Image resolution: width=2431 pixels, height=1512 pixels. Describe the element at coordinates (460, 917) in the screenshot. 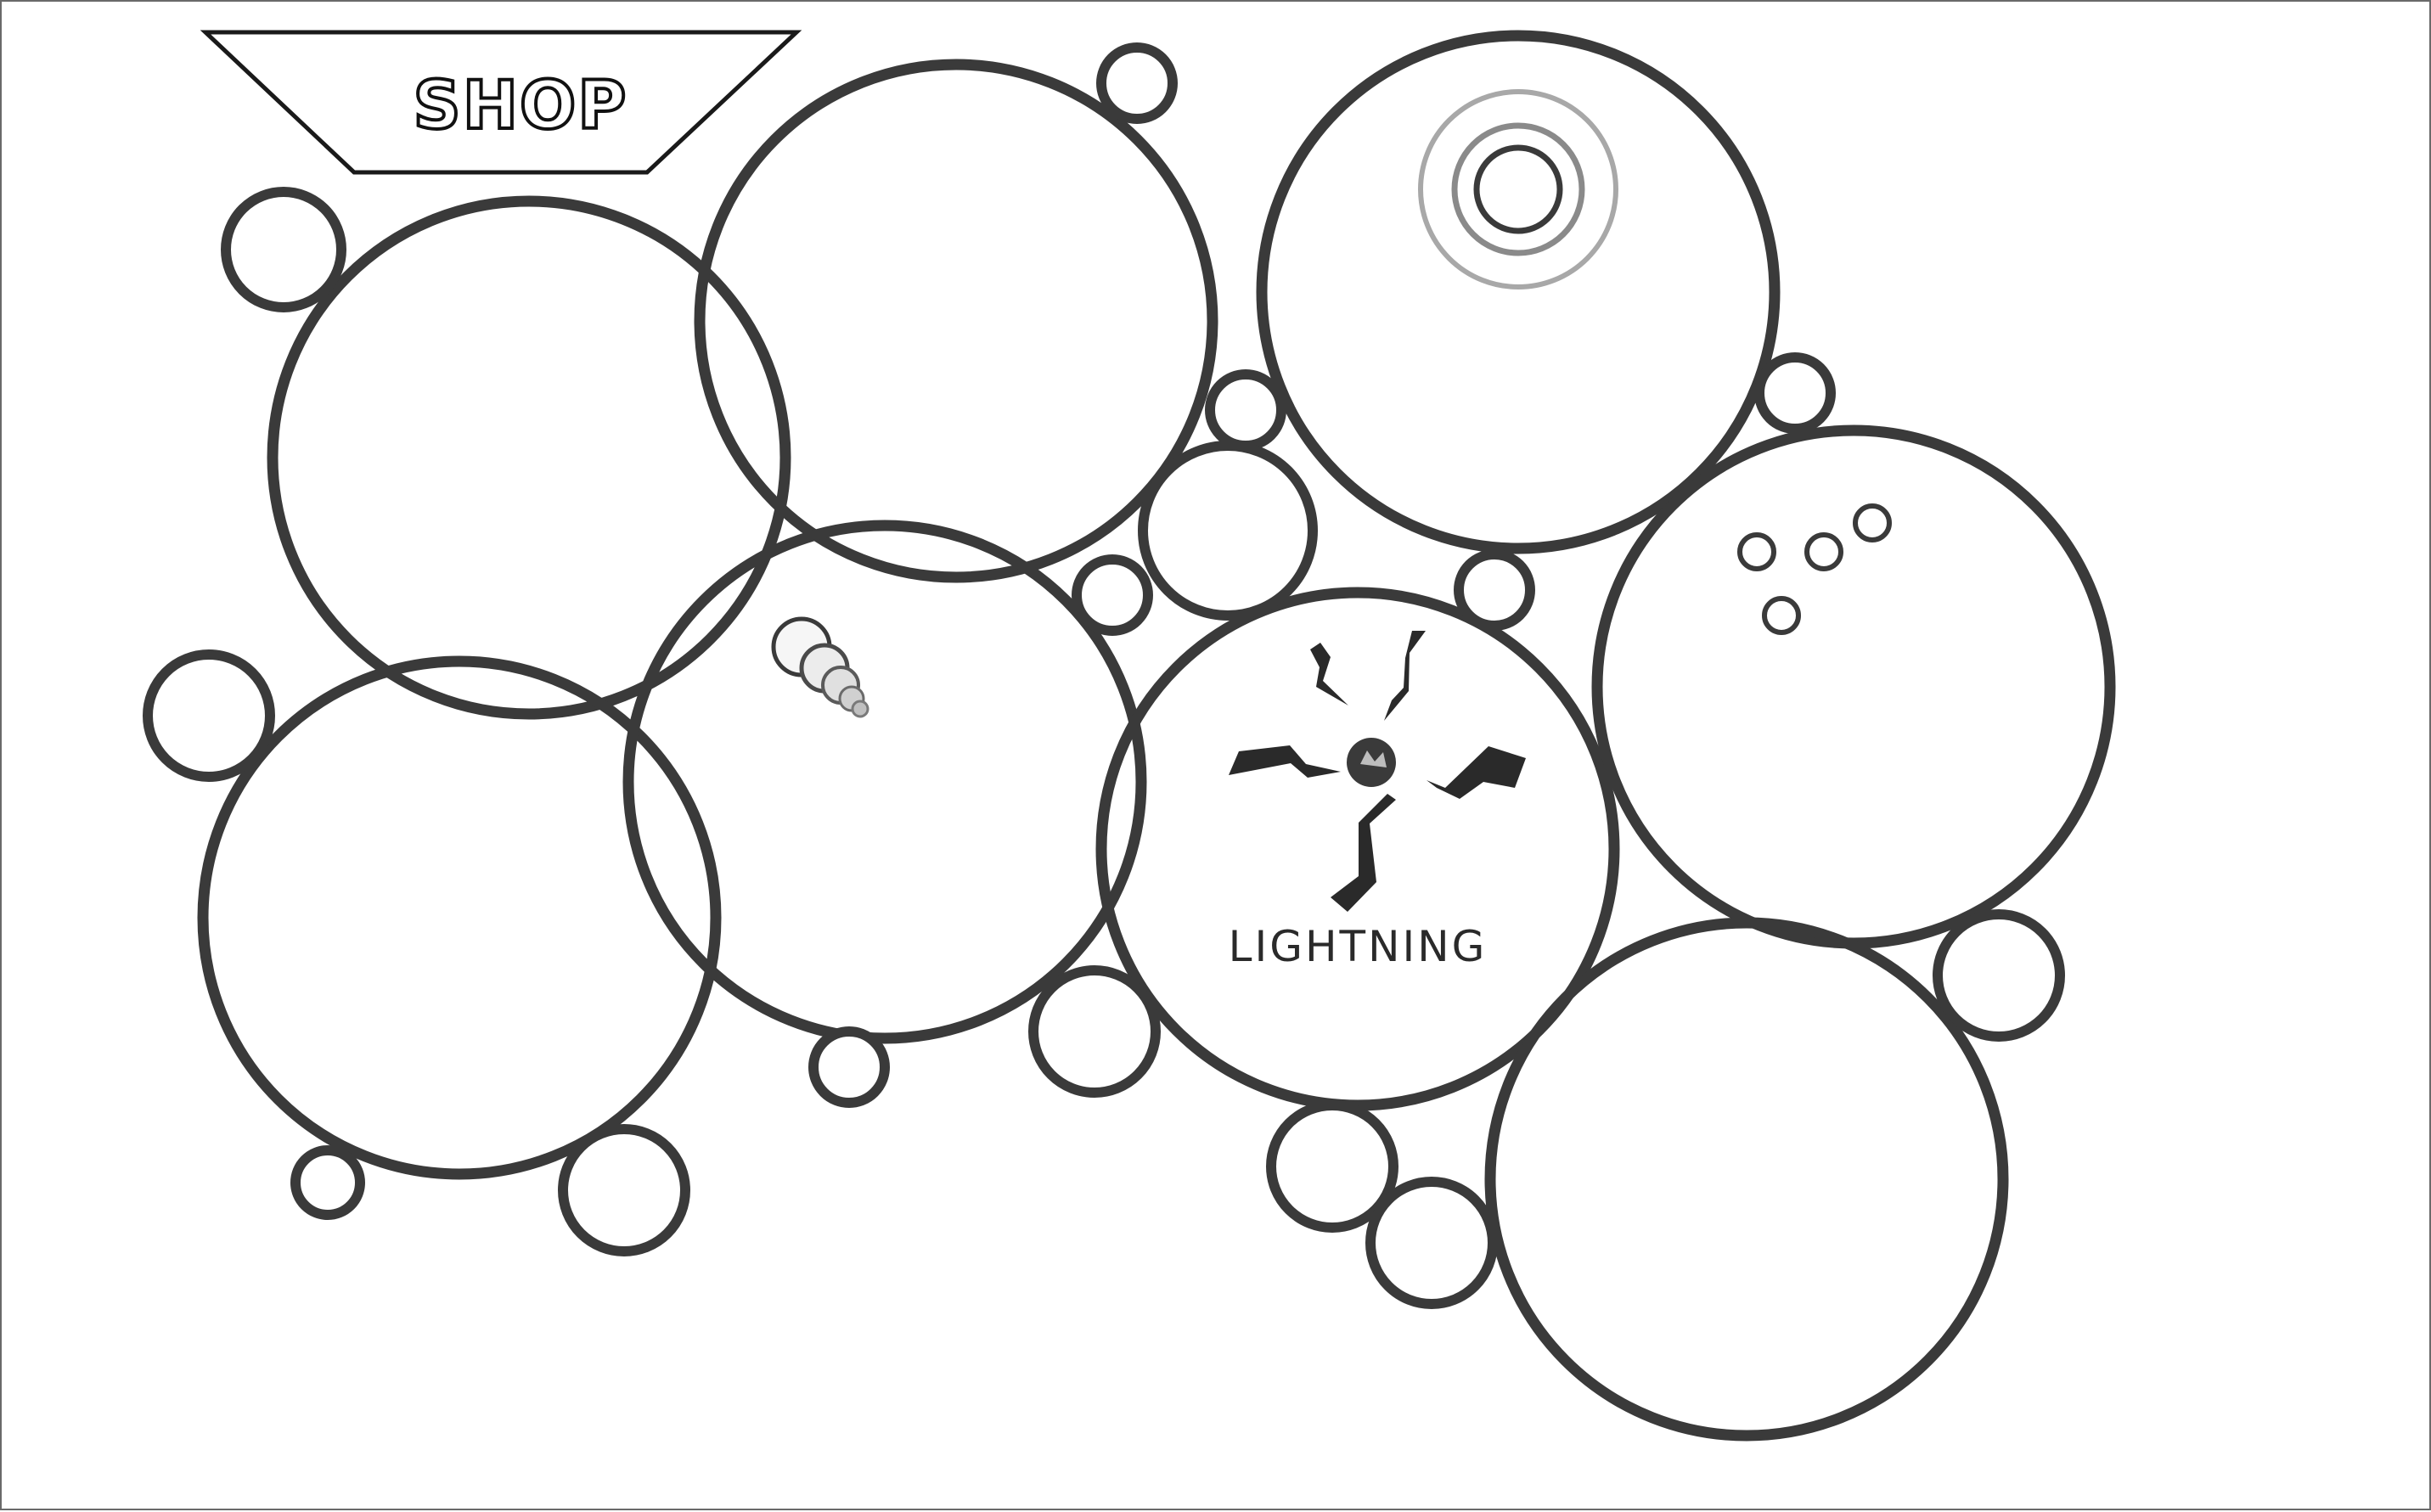

I see `bubble-large-bottom-left` at that location.